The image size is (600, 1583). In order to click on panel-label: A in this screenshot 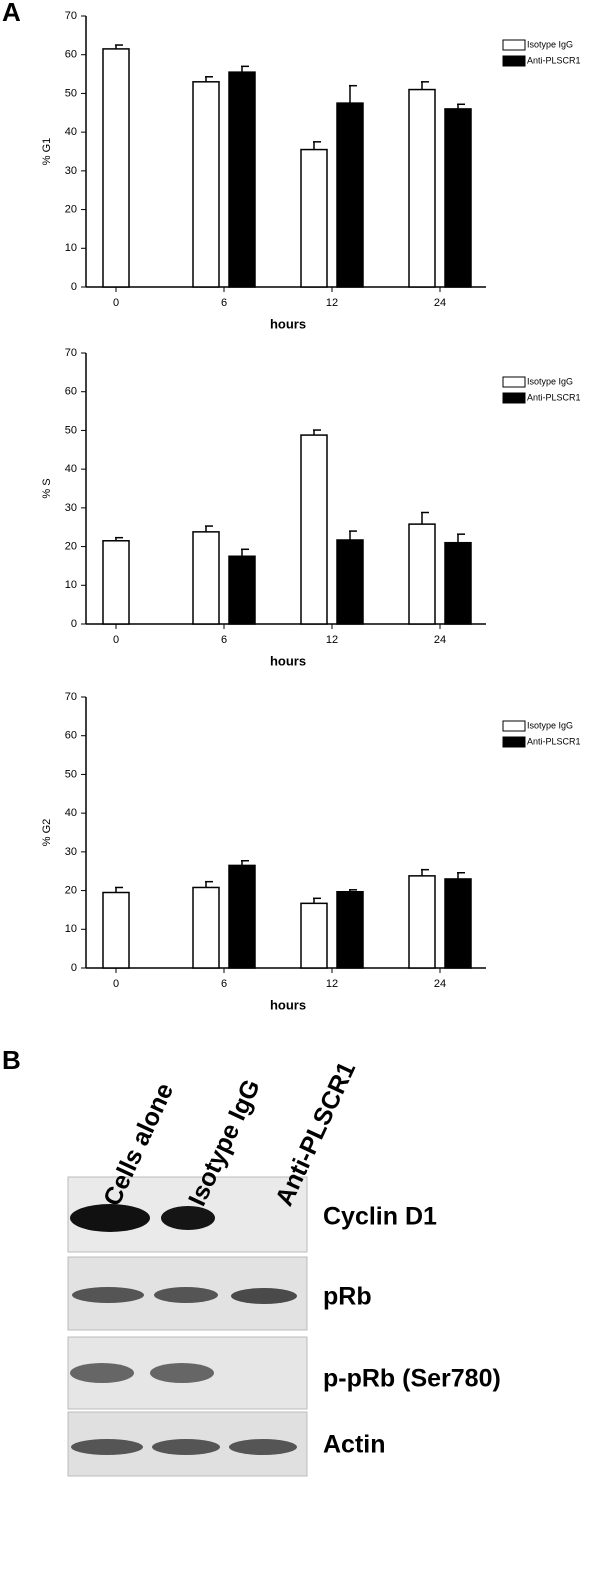, I will do `click(11, 13)`.